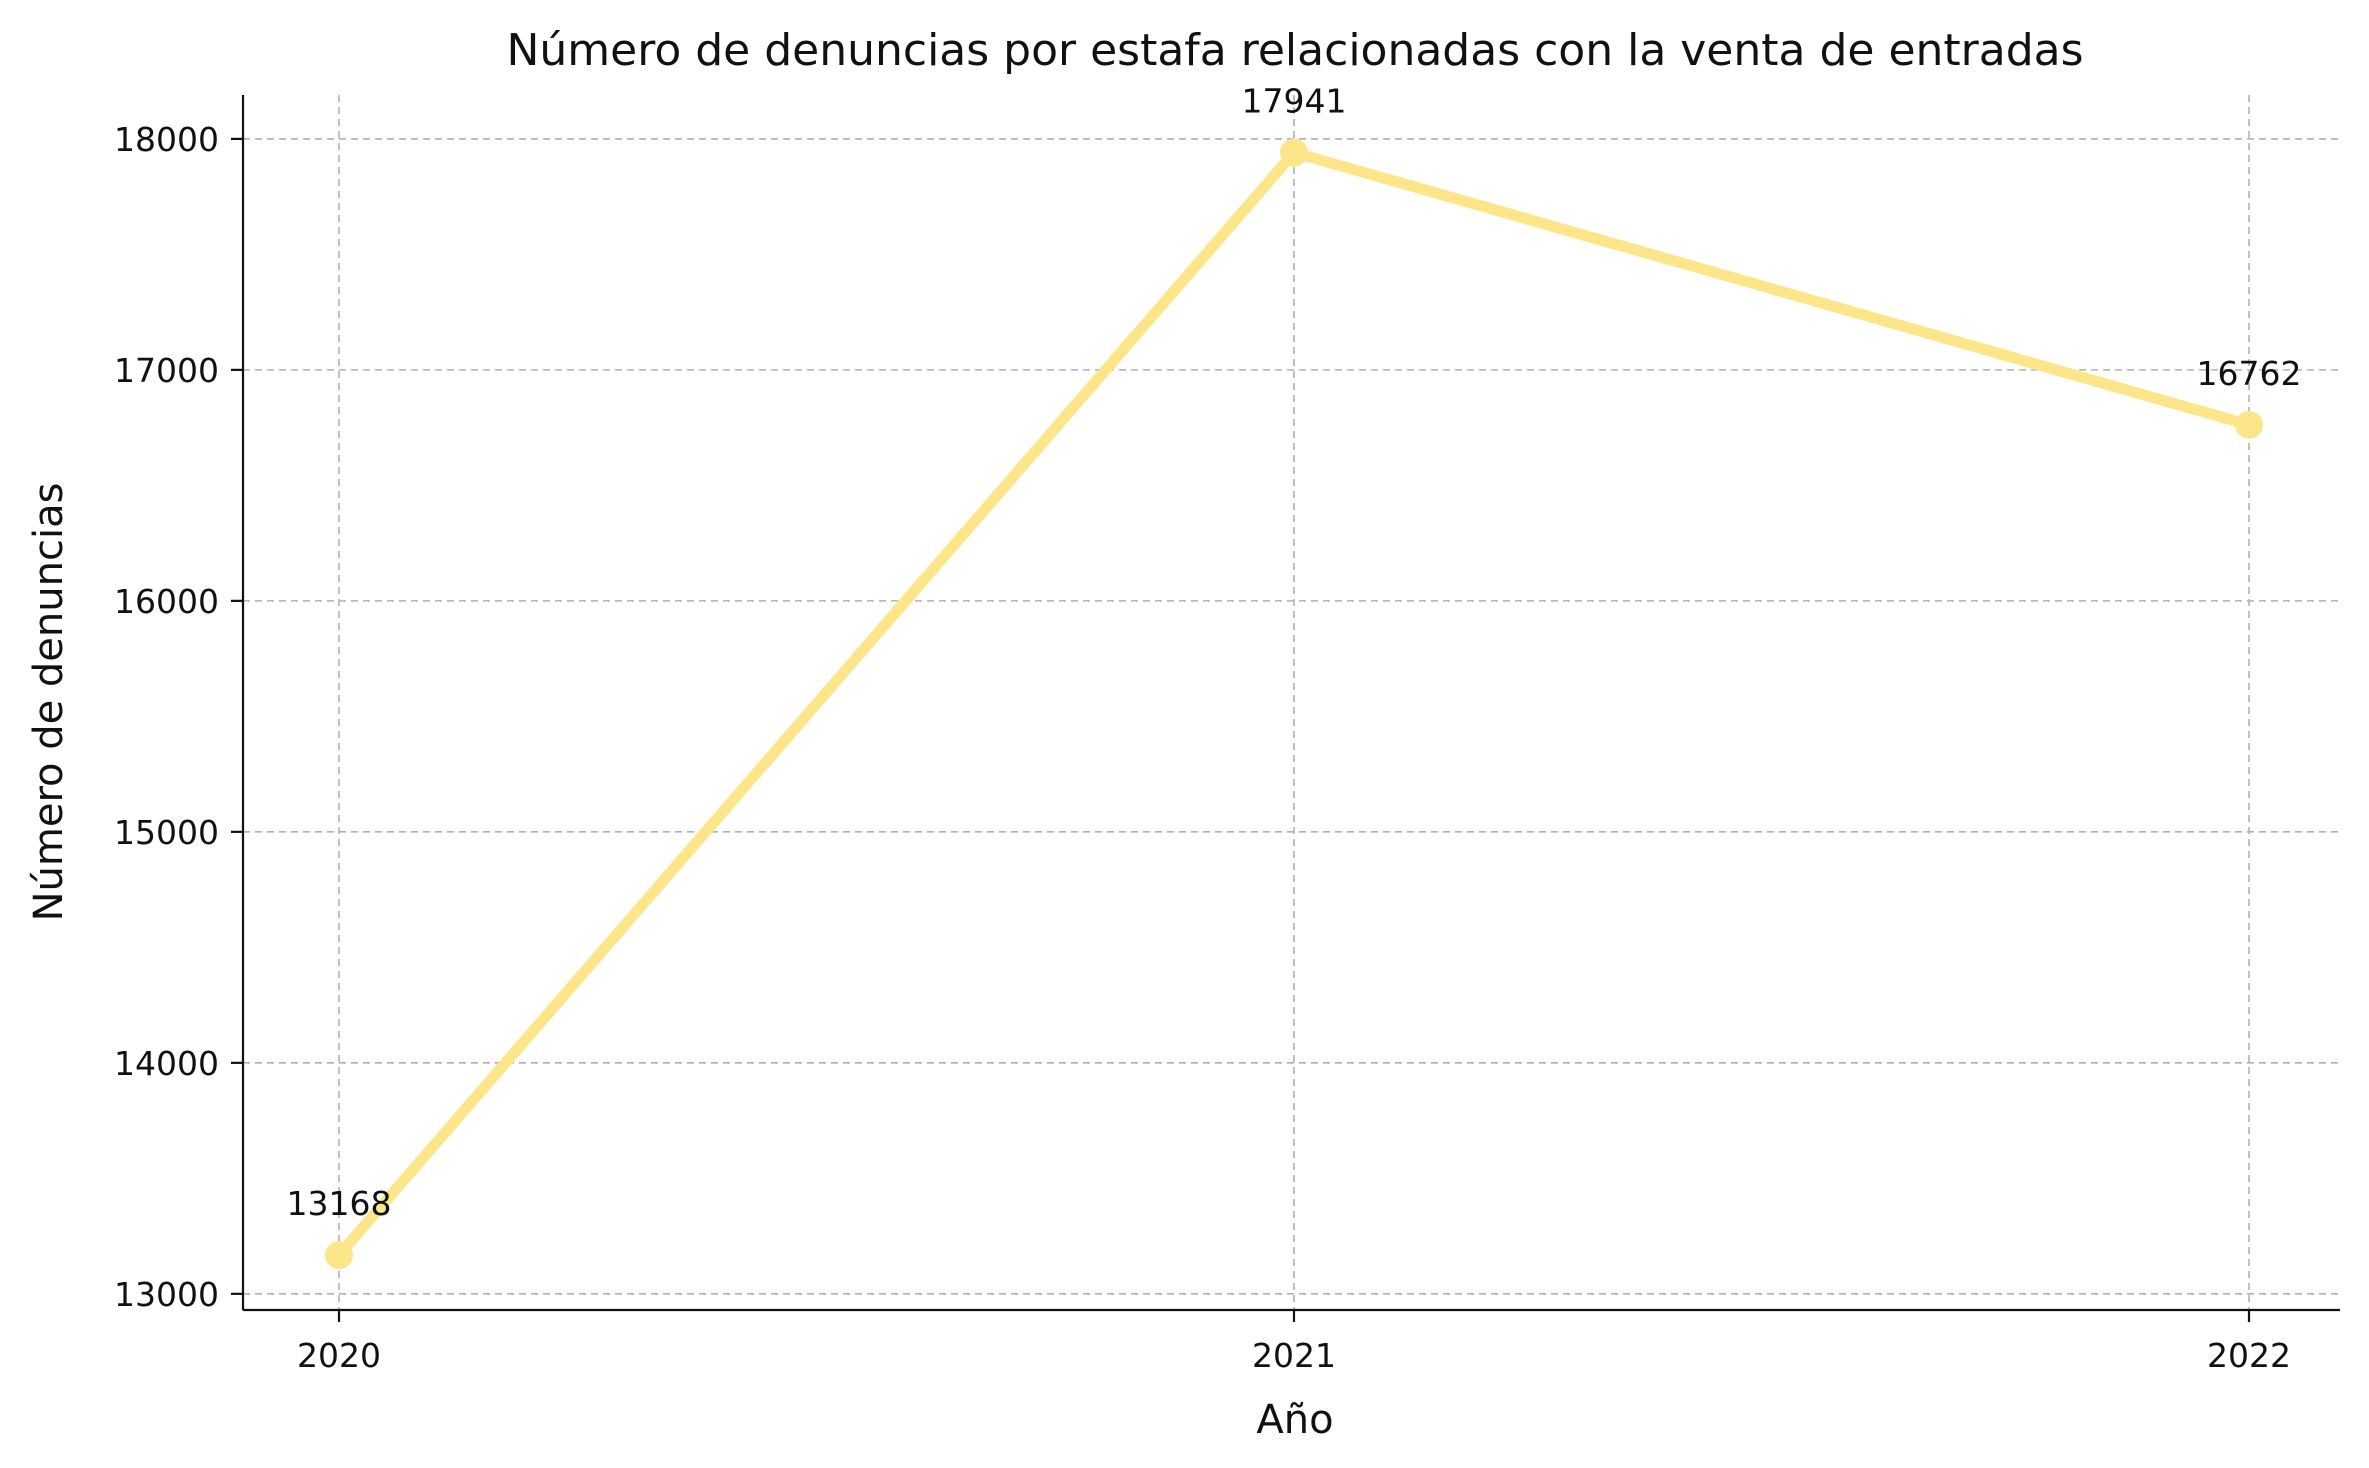 This screenshot has height=1468, width=2369. What do you see at coordinates (166, 139) in the screenshot?
I see `y-tick-label: 18000` at bounding box center [166, 139].